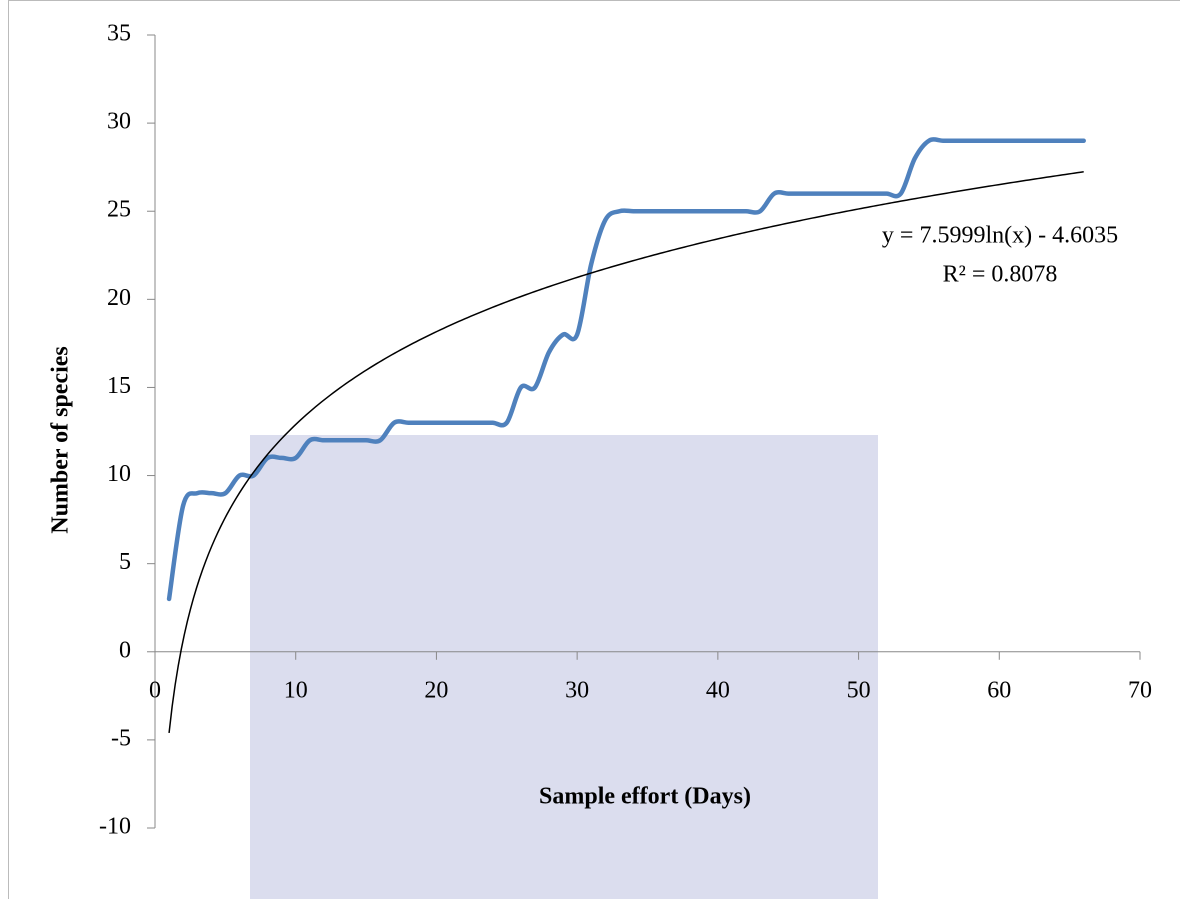  I want to click on x-axis-title: Sample effort (Days), so click(645, 797).